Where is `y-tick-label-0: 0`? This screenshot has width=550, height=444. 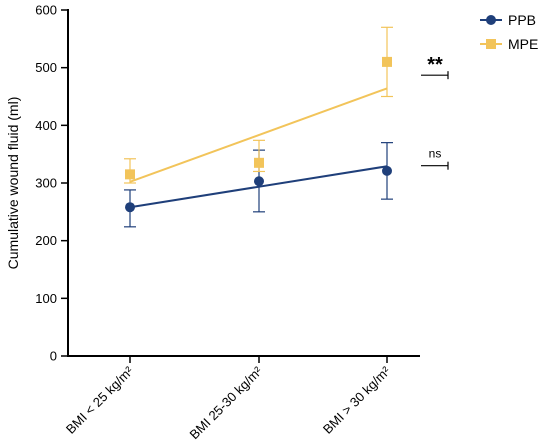 y-tick-label-0: 0 is located at coordinates (53, 356).